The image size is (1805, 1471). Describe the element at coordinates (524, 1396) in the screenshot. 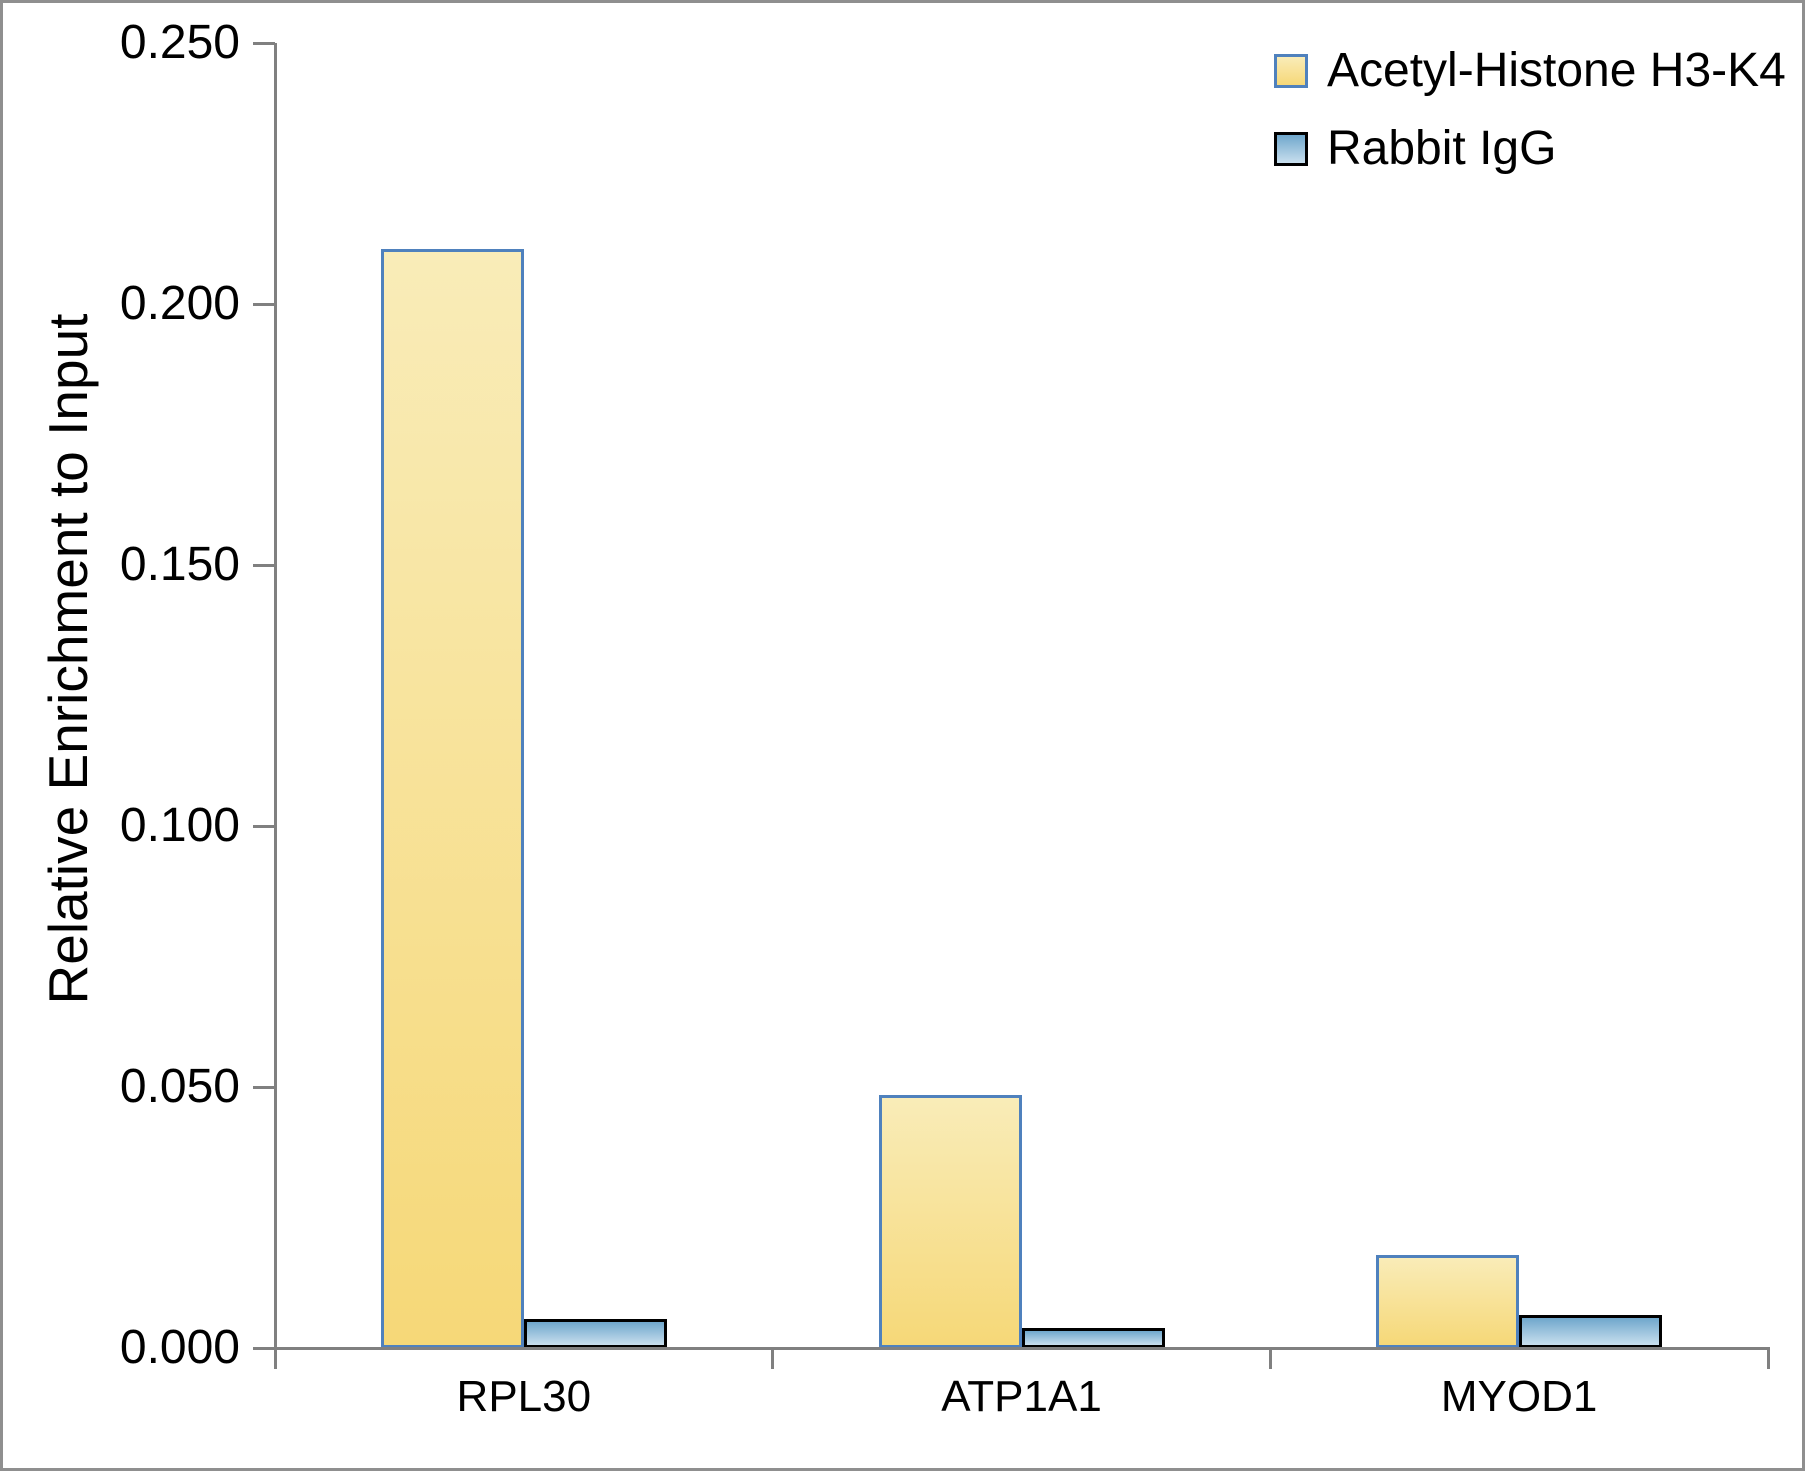

I see `x-category-label-rpl30: RPL30` at that location.